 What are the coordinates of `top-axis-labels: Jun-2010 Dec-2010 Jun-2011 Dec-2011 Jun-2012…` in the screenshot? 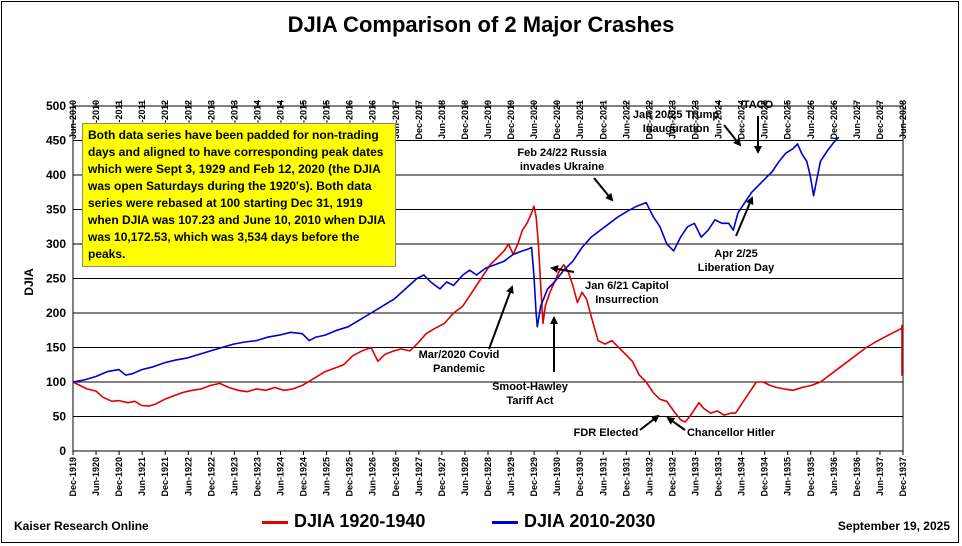 It's located at (488, 120).